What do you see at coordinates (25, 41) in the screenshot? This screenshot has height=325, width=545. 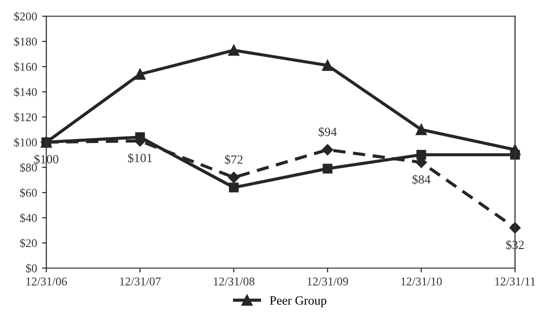 I see `y-tick-label: $180` at bounding box center [25, 41].